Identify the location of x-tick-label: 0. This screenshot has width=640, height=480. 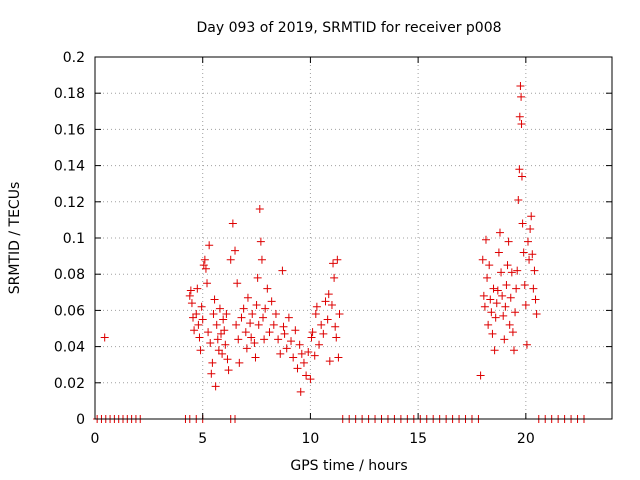
(95, 439).